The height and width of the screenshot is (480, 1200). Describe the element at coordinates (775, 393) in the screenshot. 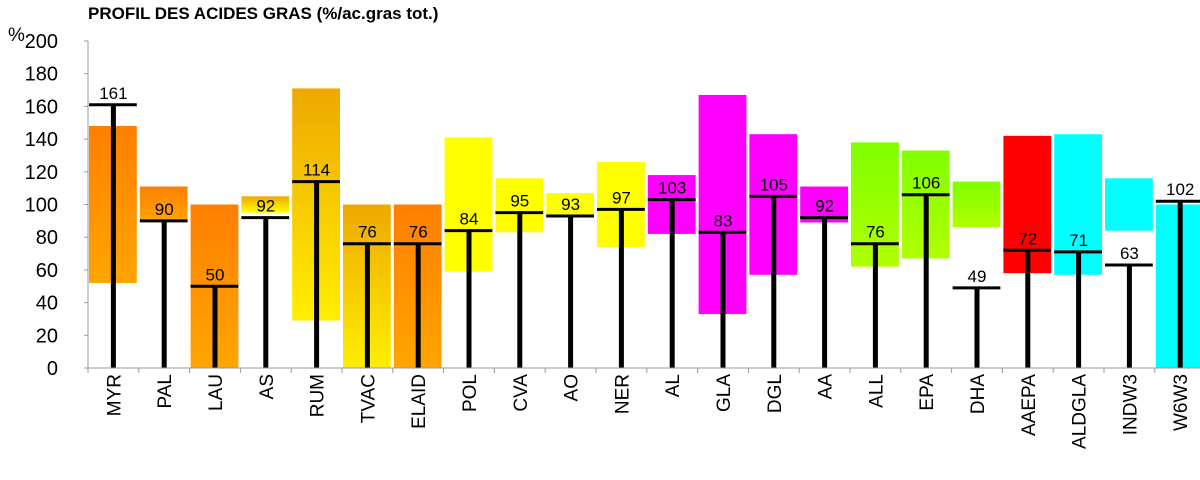

I see `x-tick-label: DGL` at that location.